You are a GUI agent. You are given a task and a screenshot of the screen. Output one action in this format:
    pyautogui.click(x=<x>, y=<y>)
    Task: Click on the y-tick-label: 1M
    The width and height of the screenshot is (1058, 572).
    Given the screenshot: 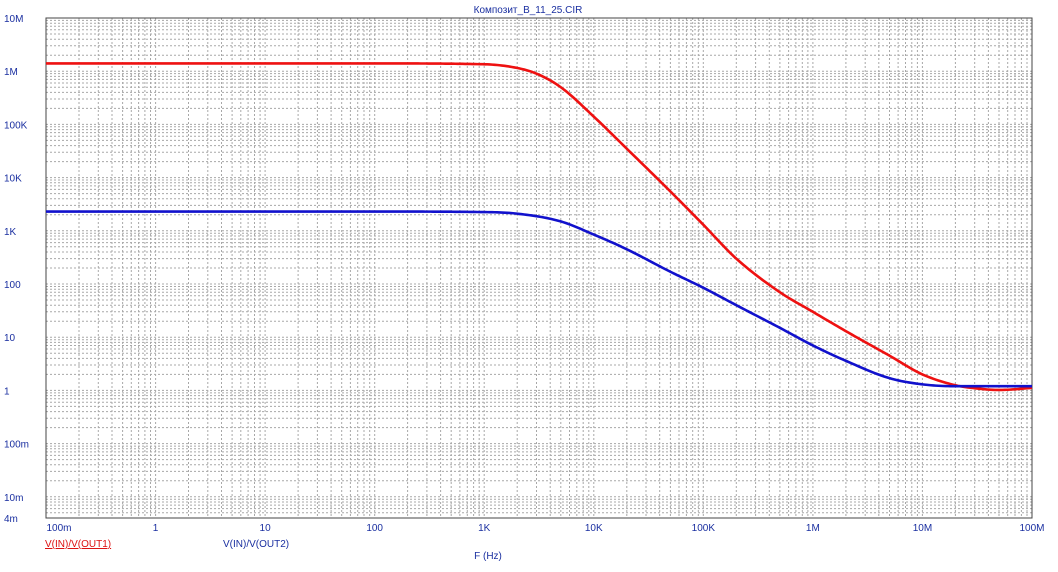 What is the action you would take?
    pyautogui.click(x=11, y=72)
    